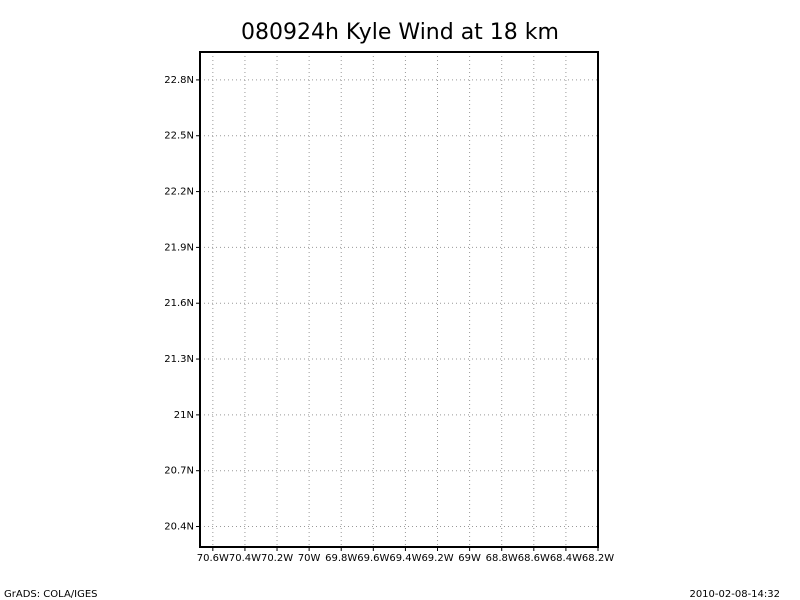 The image size is (800, 600). I want to click on y-tick-label: 21.3N, so click(179, 359).